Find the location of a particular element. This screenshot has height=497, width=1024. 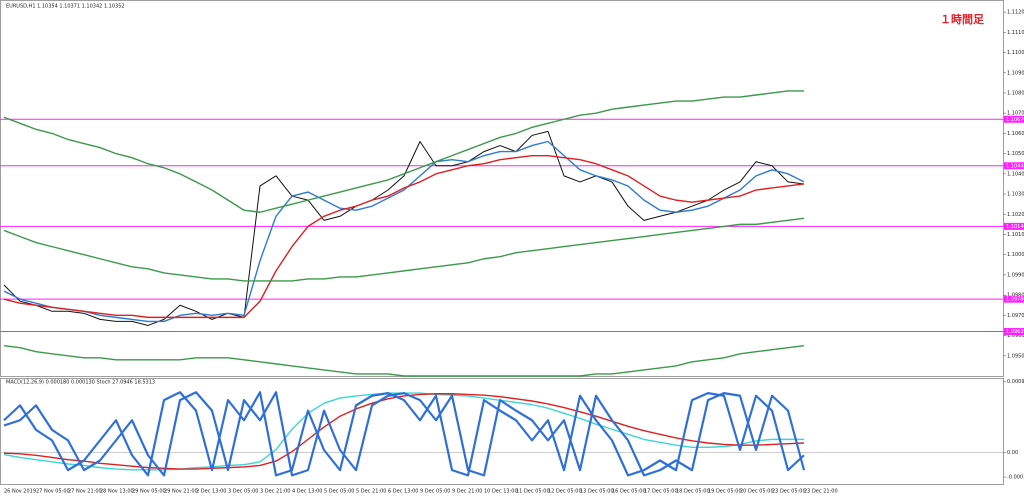

y-tick-label: -0.000340 is located at coordinates (1015, 478).